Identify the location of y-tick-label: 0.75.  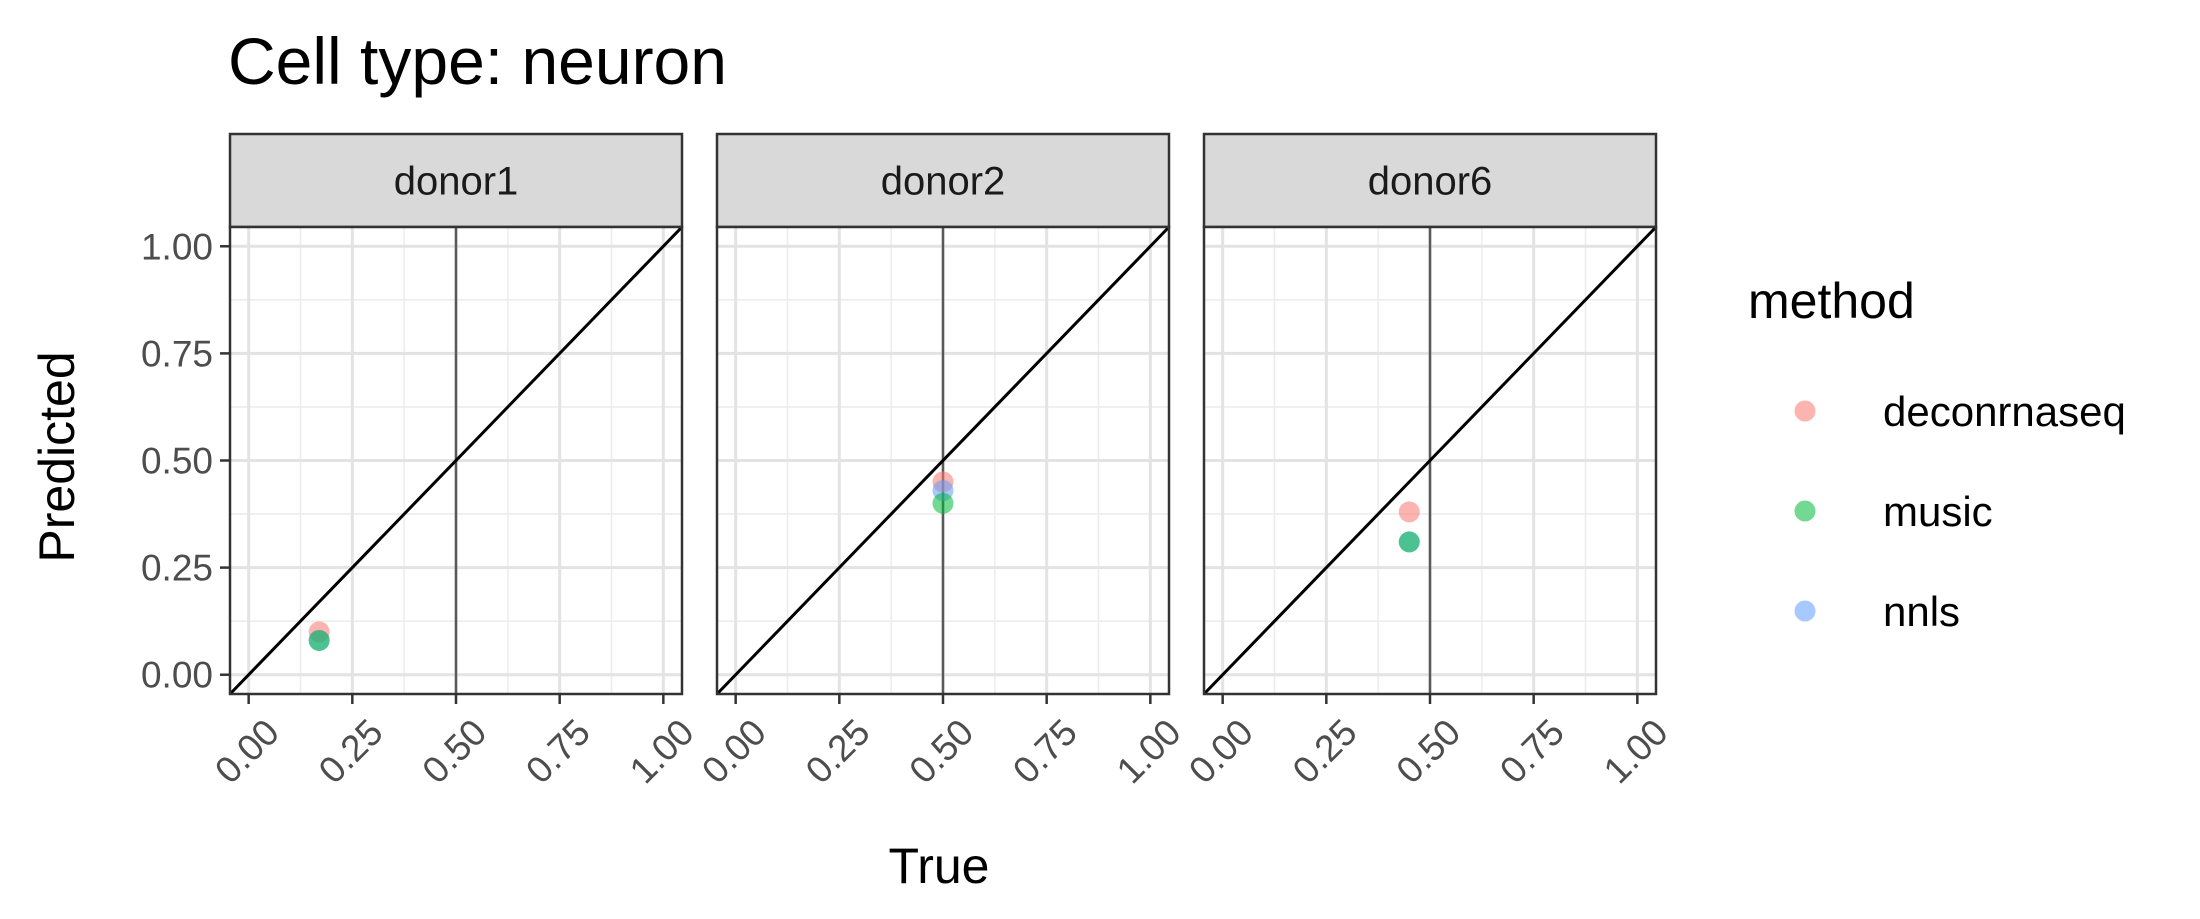
(177, 353).